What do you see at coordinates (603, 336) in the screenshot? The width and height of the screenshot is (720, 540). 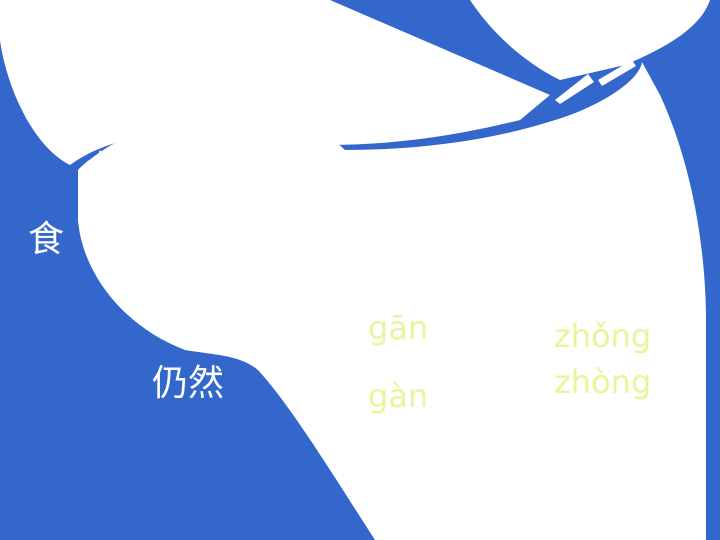 I see `pinyin-zhong-third-tone: zhǒng` at bounding box center [603, 336].